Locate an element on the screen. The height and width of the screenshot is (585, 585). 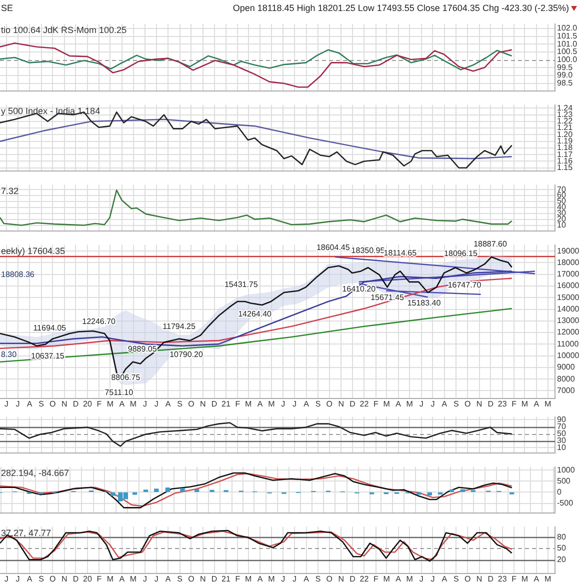
y-tick-label: 100.5 is located at coordinates (567, 51).